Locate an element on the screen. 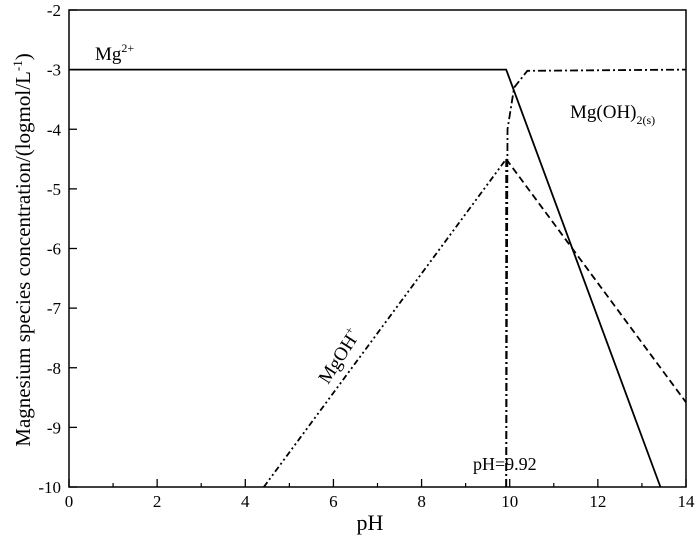 The image size is (700, 539). x-axis-label: pH is located at coordinates (370, 522).